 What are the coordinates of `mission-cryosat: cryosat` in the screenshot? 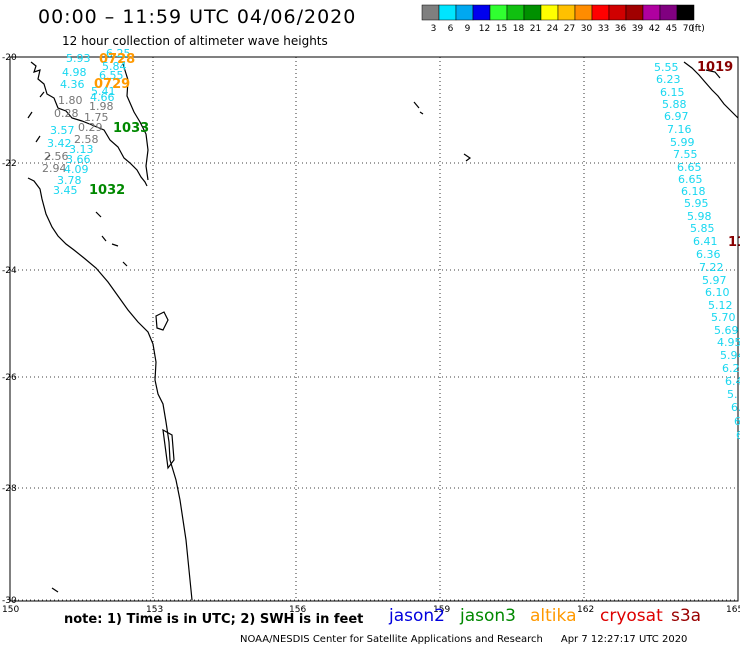 It's located at (631, 616).